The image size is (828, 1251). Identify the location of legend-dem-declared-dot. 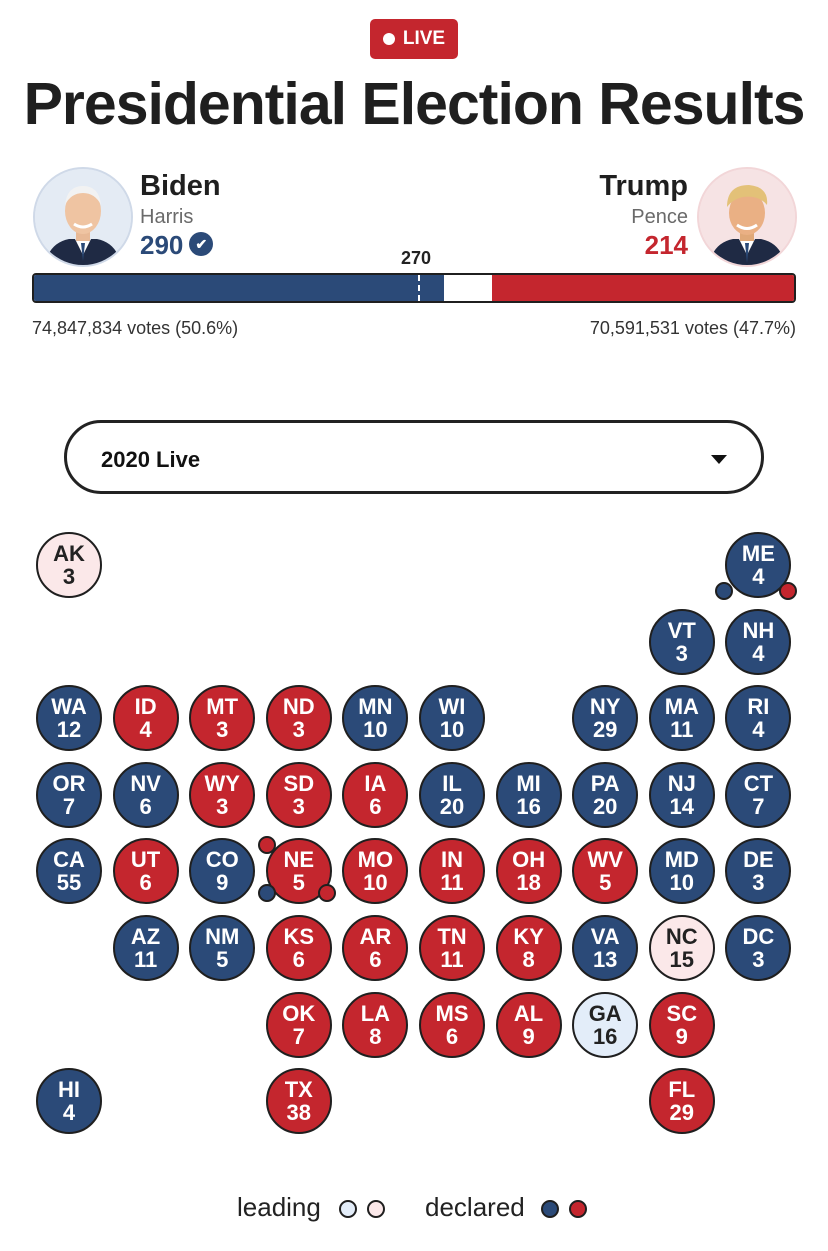
(550, 1209).